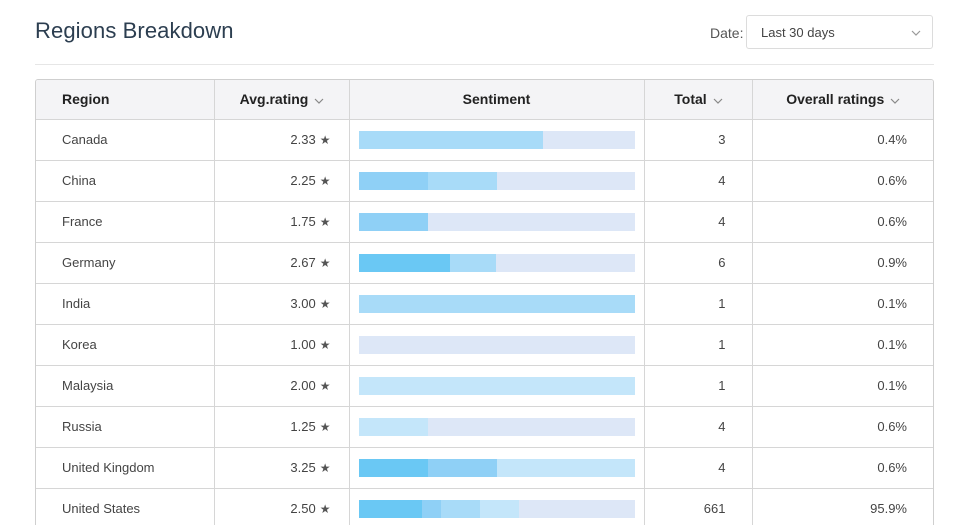  I want to click on table-row: United States 2.50 ★ 661 95.9%, so click(484, 506).